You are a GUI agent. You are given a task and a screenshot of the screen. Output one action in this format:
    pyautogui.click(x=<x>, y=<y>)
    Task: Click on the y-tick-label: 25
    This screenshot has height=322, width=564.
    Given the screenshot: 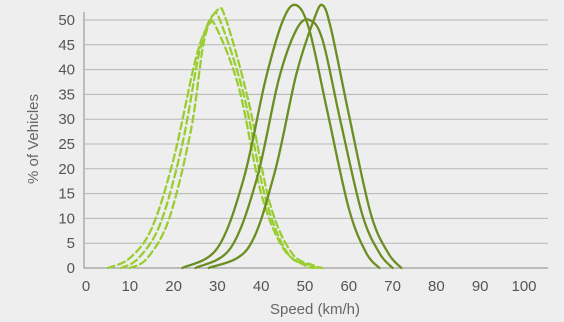 What is the action you would take?
    pyautogui.click(x=66, y=144)
    